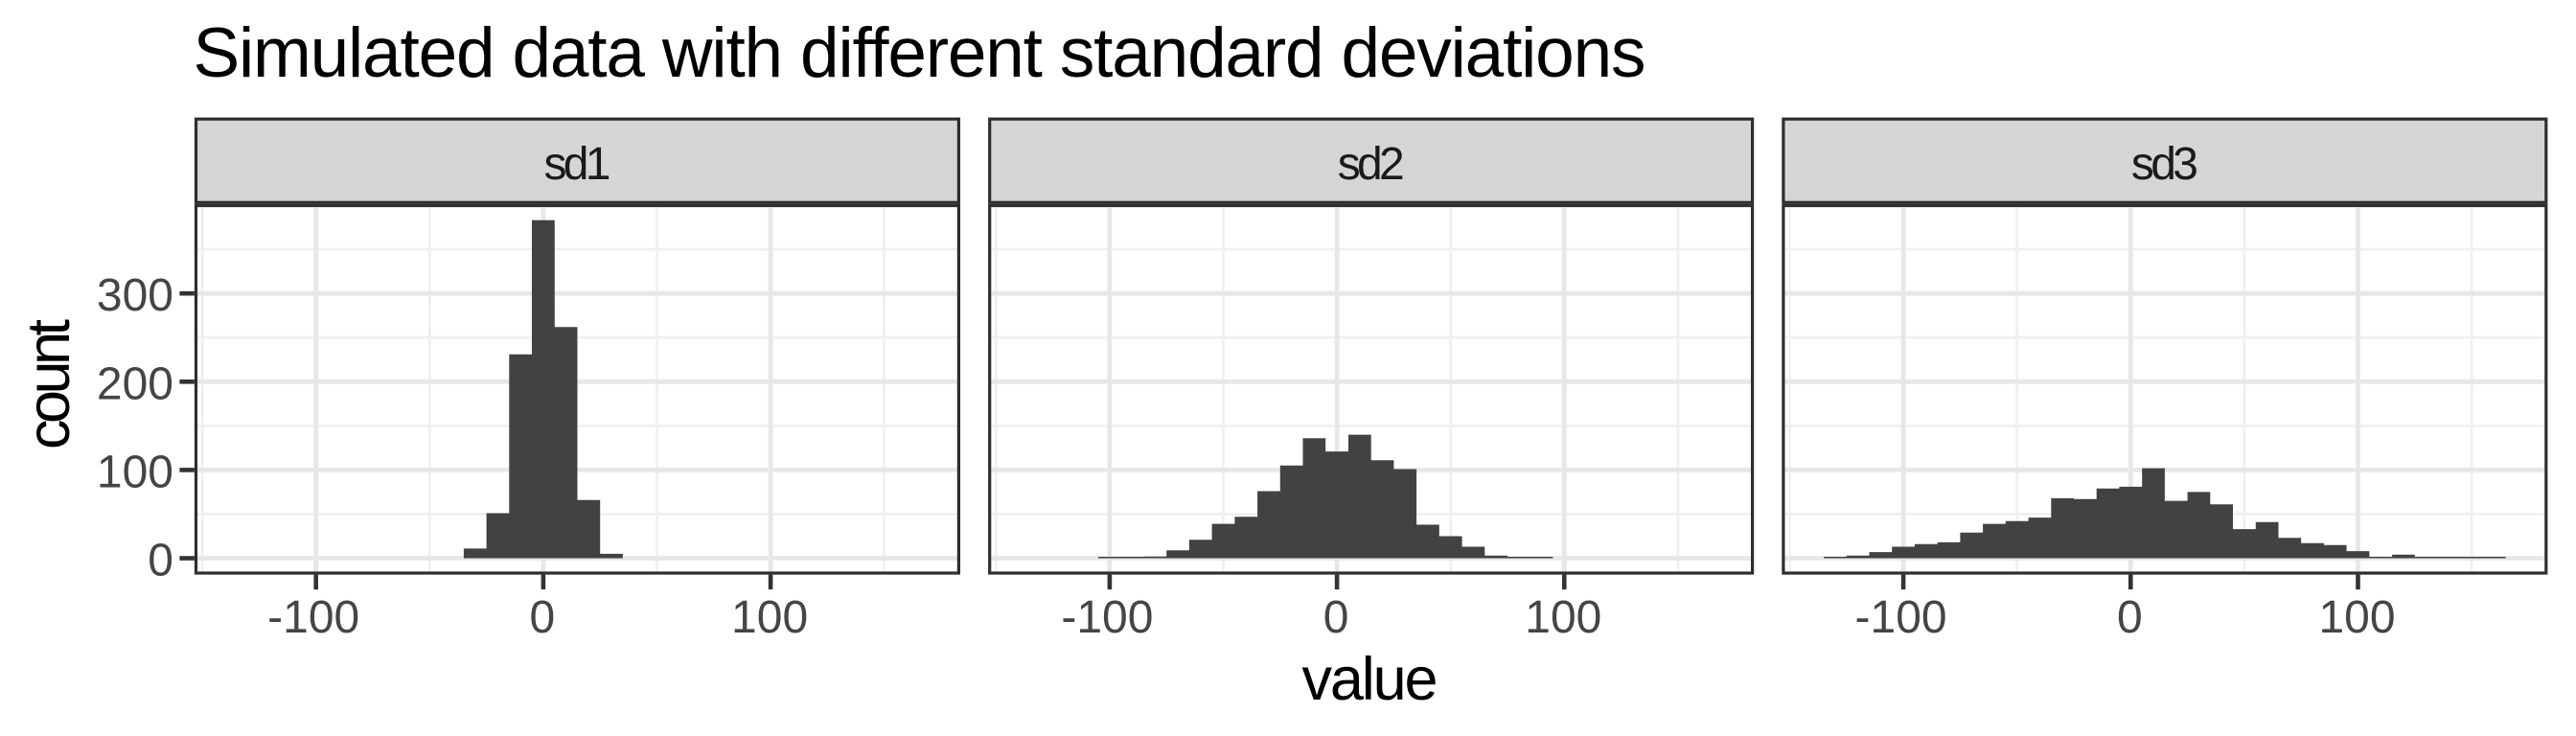 The height and width of the screenshot is (736, 2576). Describe the element at coordinates (1371, 164) in the screenshot. I see `svg-text: sd2` at that location.